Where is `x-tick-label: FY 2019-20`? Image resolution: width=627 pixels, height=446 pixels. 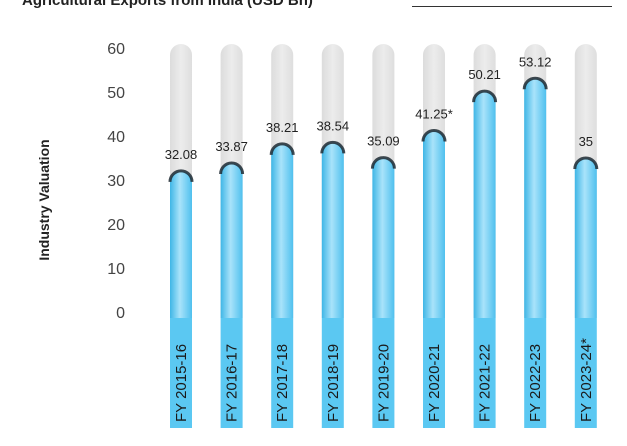 x-tick-label: FY 2019-20 is located at coordinates (383, 383).